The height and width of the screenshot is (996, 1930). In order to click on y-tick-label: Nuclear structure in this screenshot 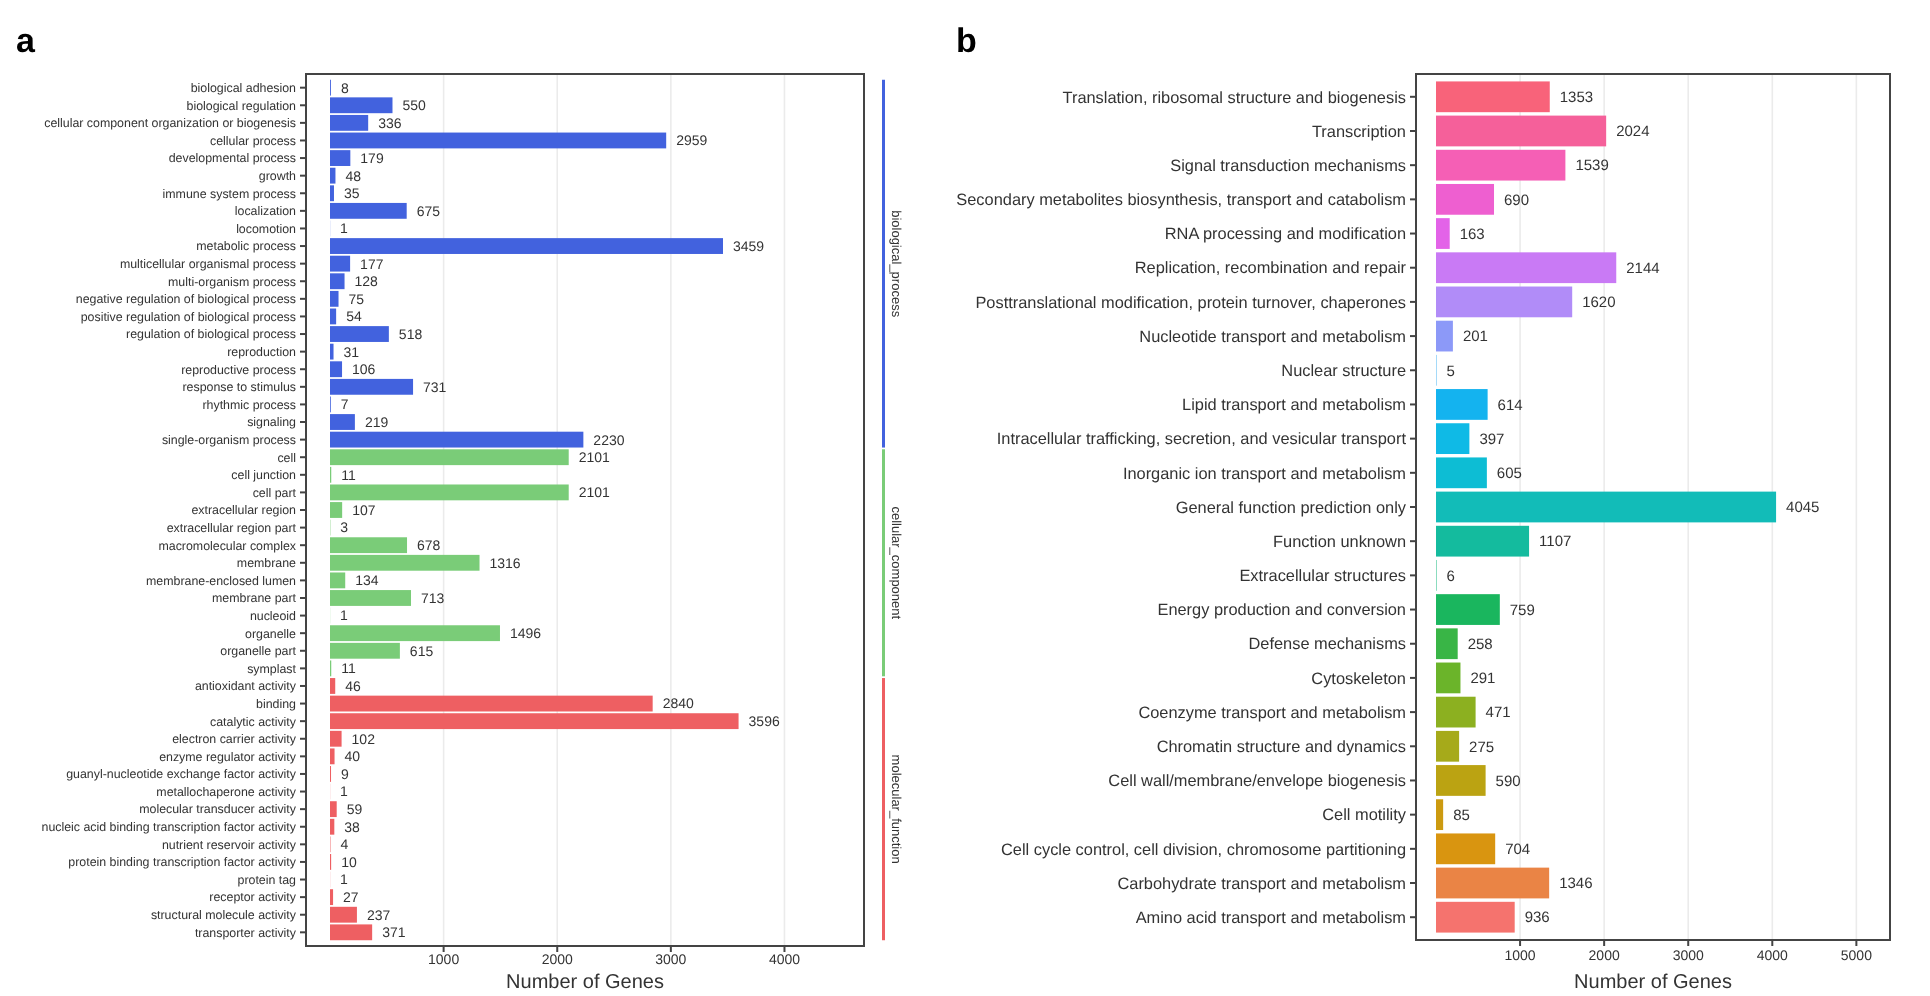, I will do `click(1344, 371)`.